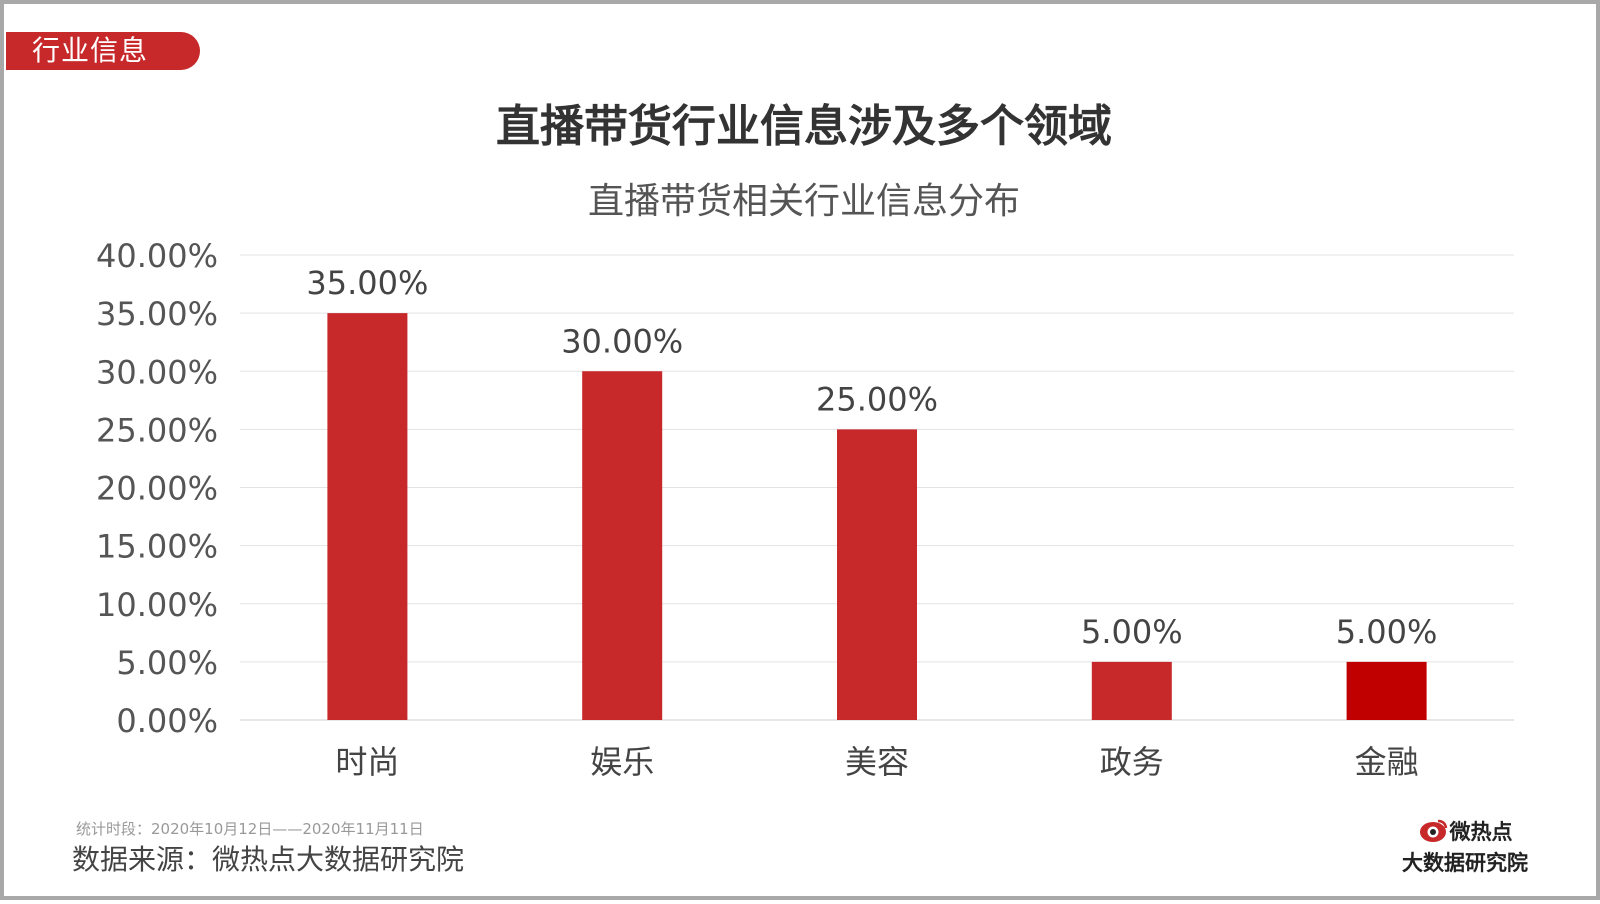 The image size is (1600, 904). I want to click on y-tick-label: 10.00%, so click(157, 605).